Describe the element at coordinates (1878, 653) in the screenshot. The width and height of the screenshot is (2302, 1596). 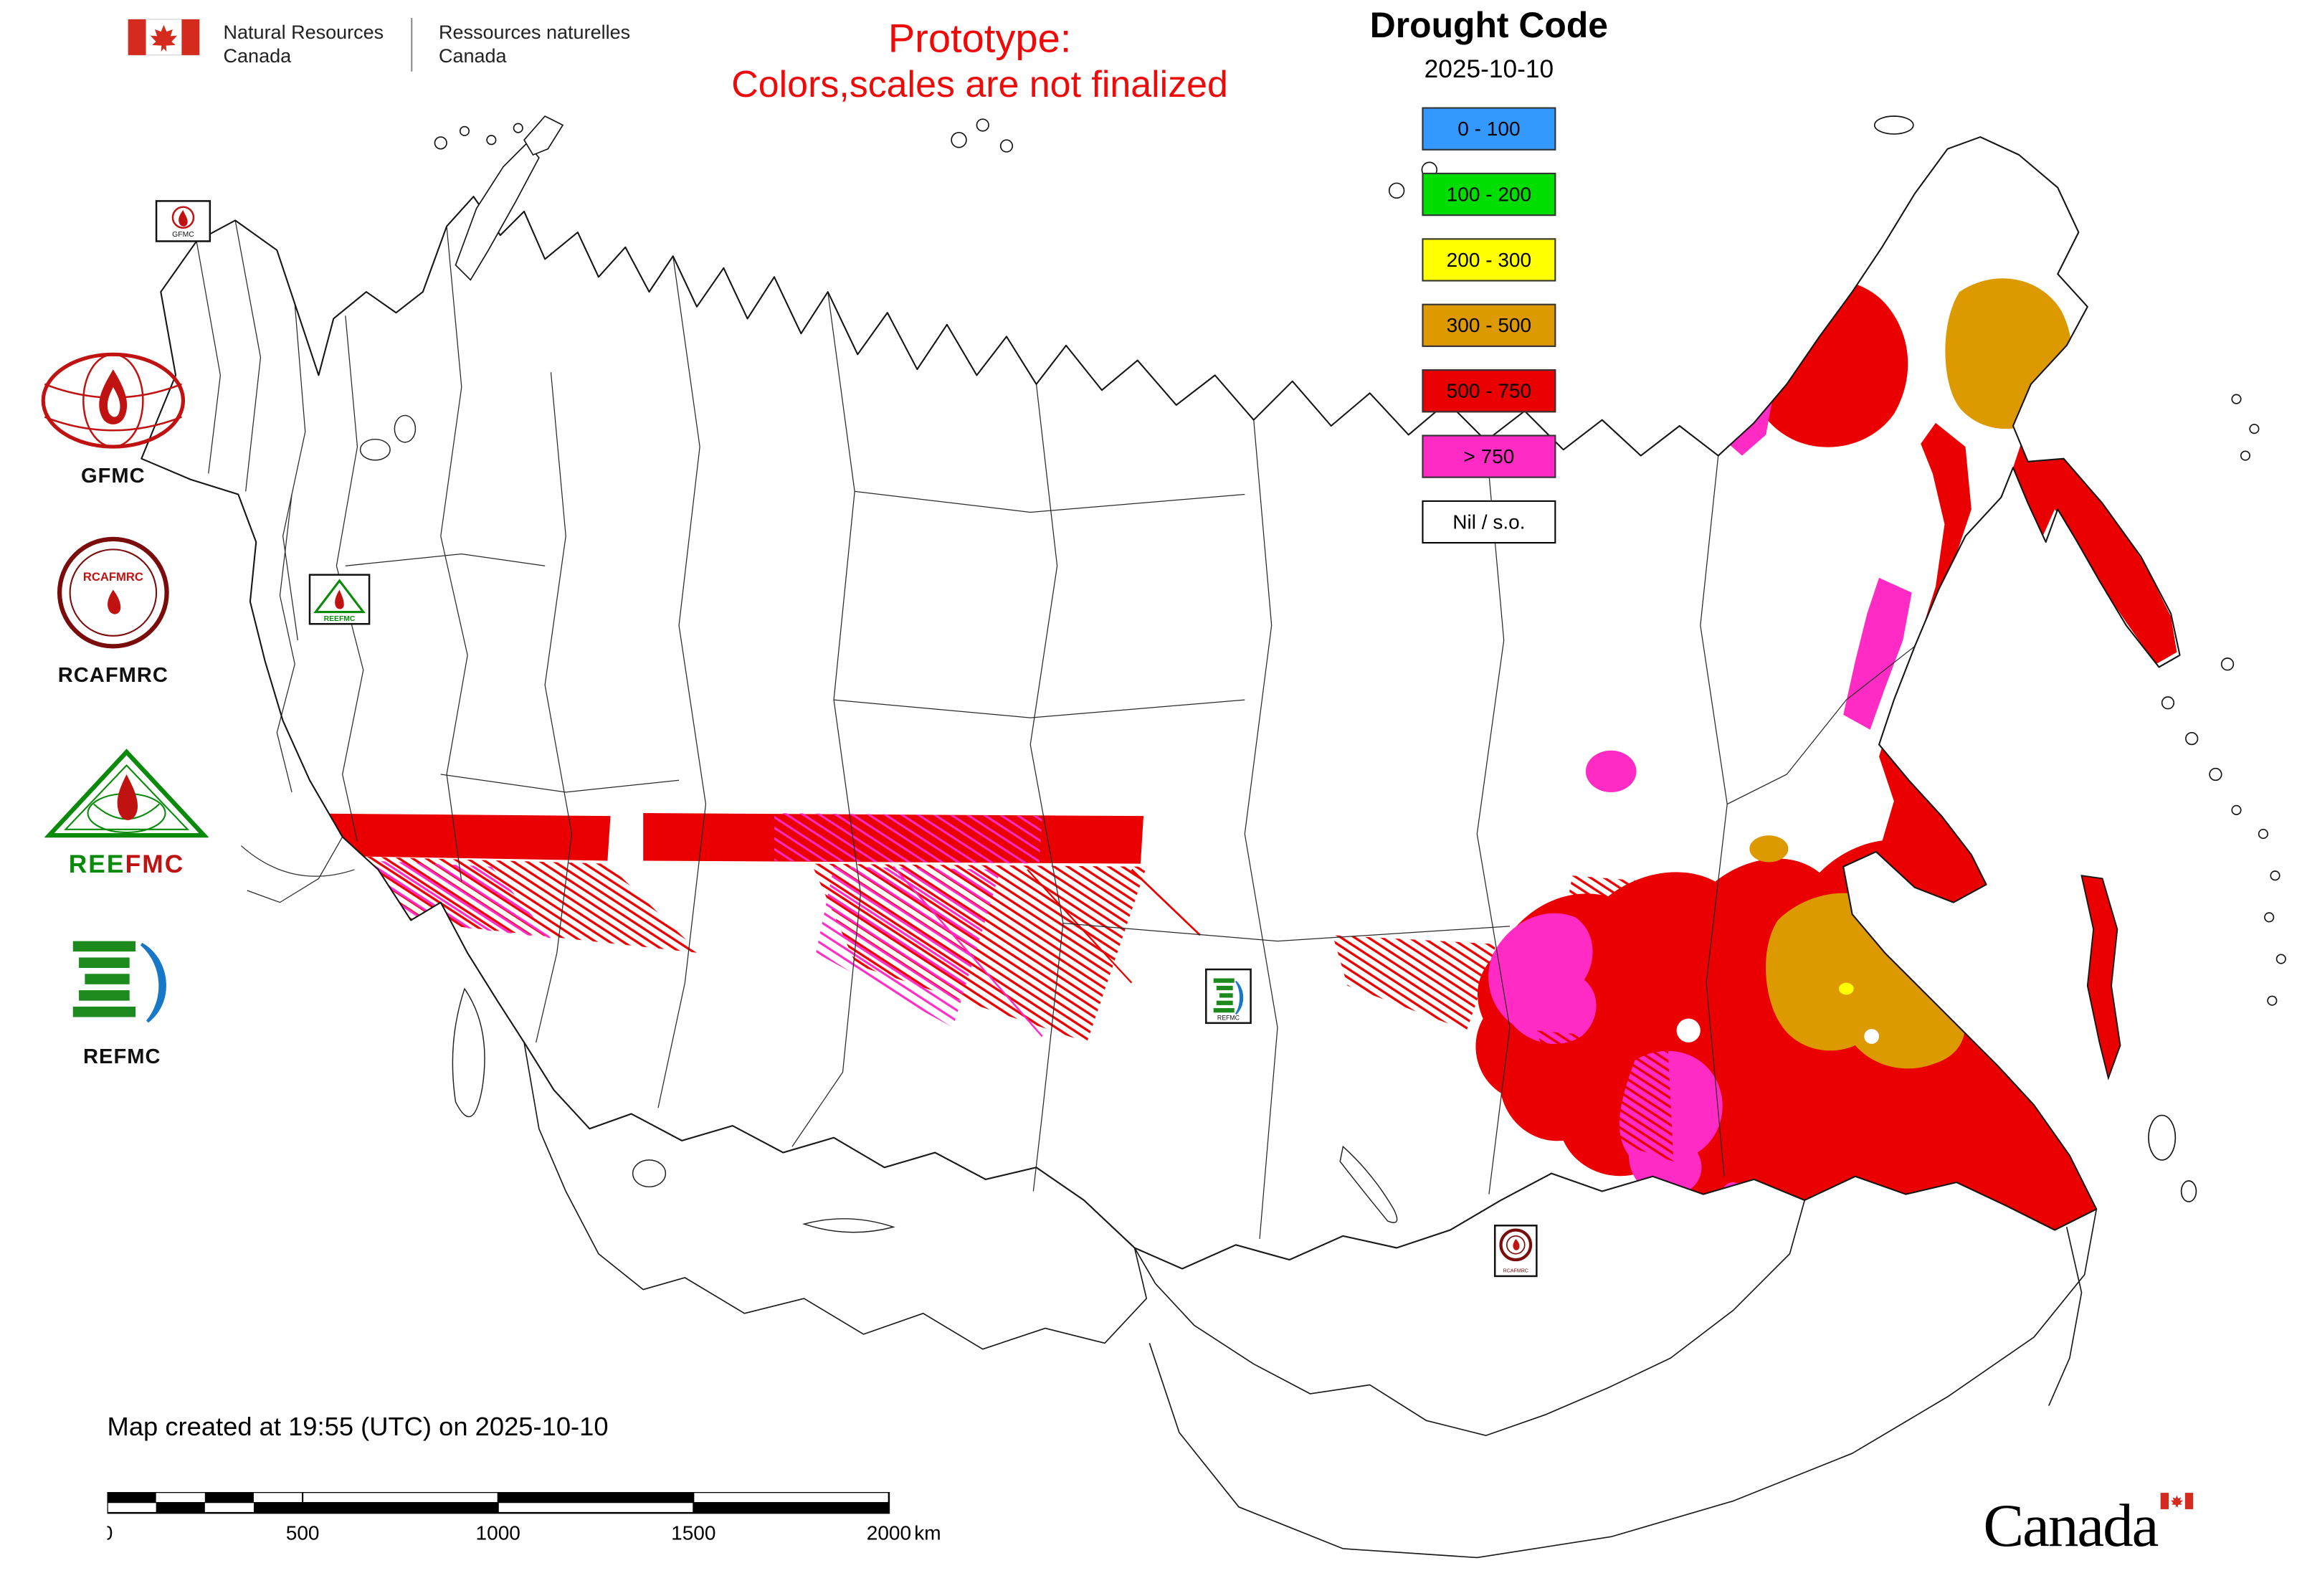
I see `drought-region-magenta-okhotsk-band` at that location.